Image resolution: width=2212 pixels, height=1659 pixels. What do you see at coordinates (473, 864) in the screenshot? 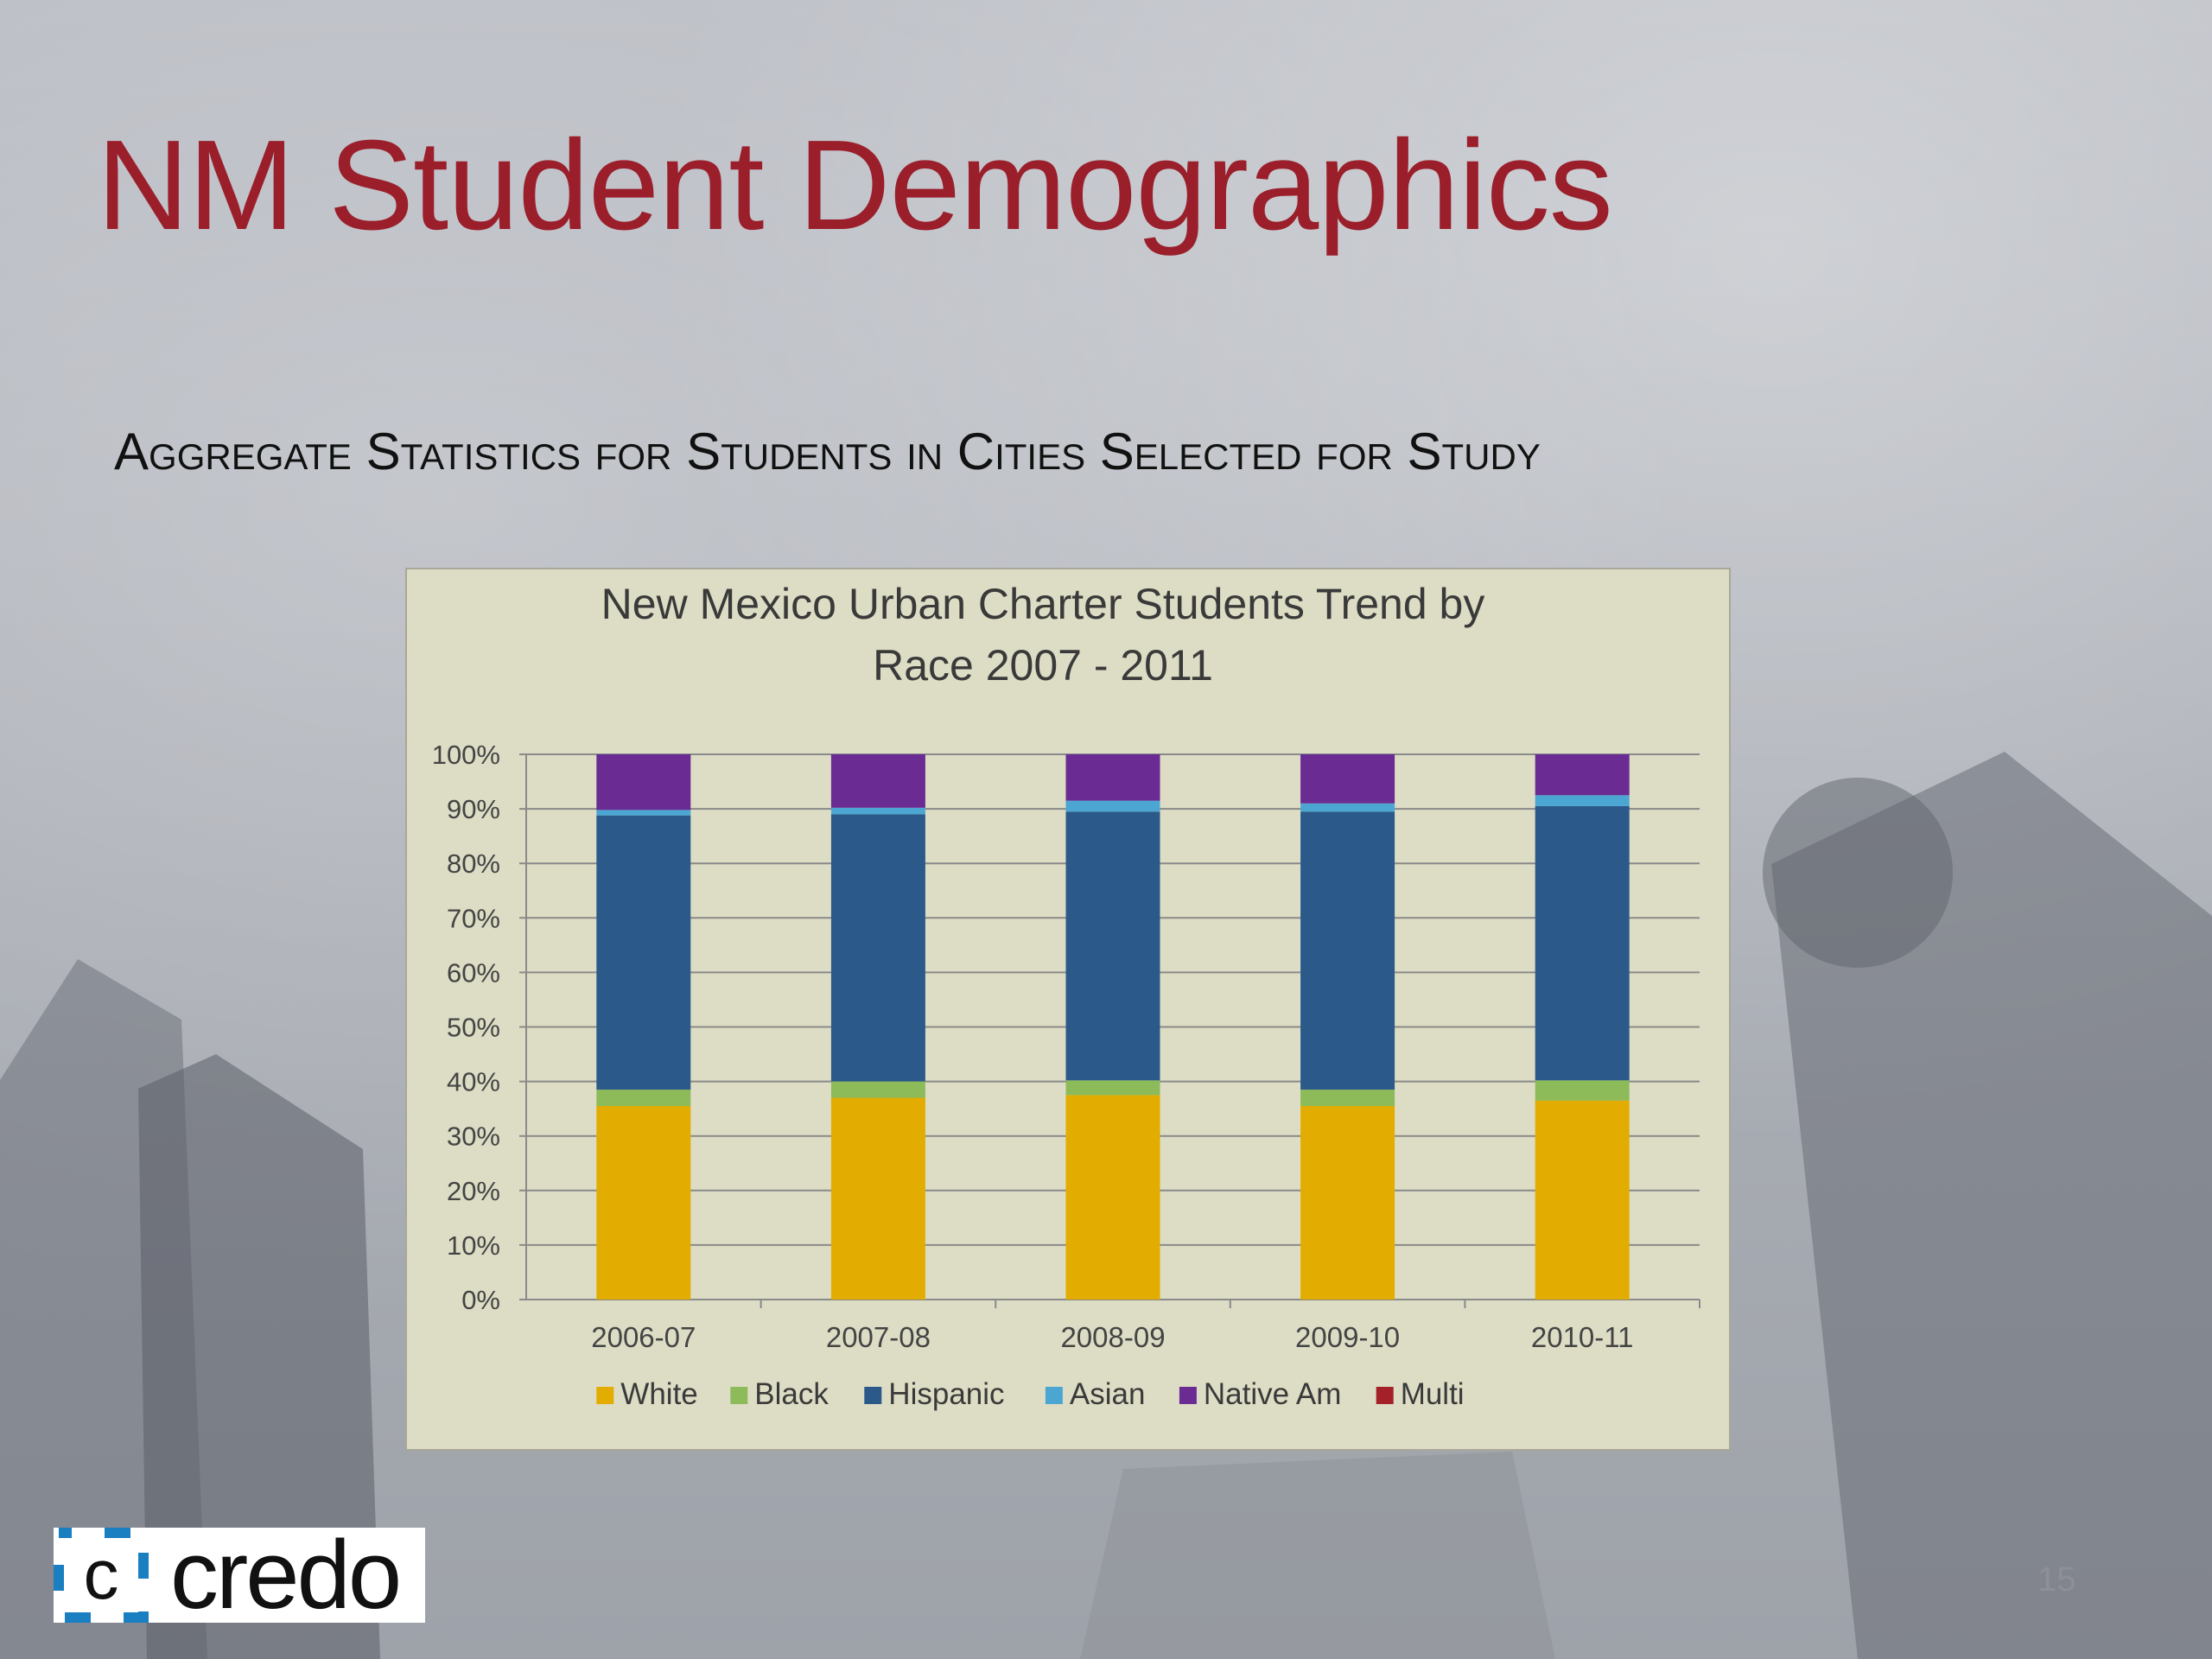
I see `y-tick-label: 80%` at bounding box center [473, 864].